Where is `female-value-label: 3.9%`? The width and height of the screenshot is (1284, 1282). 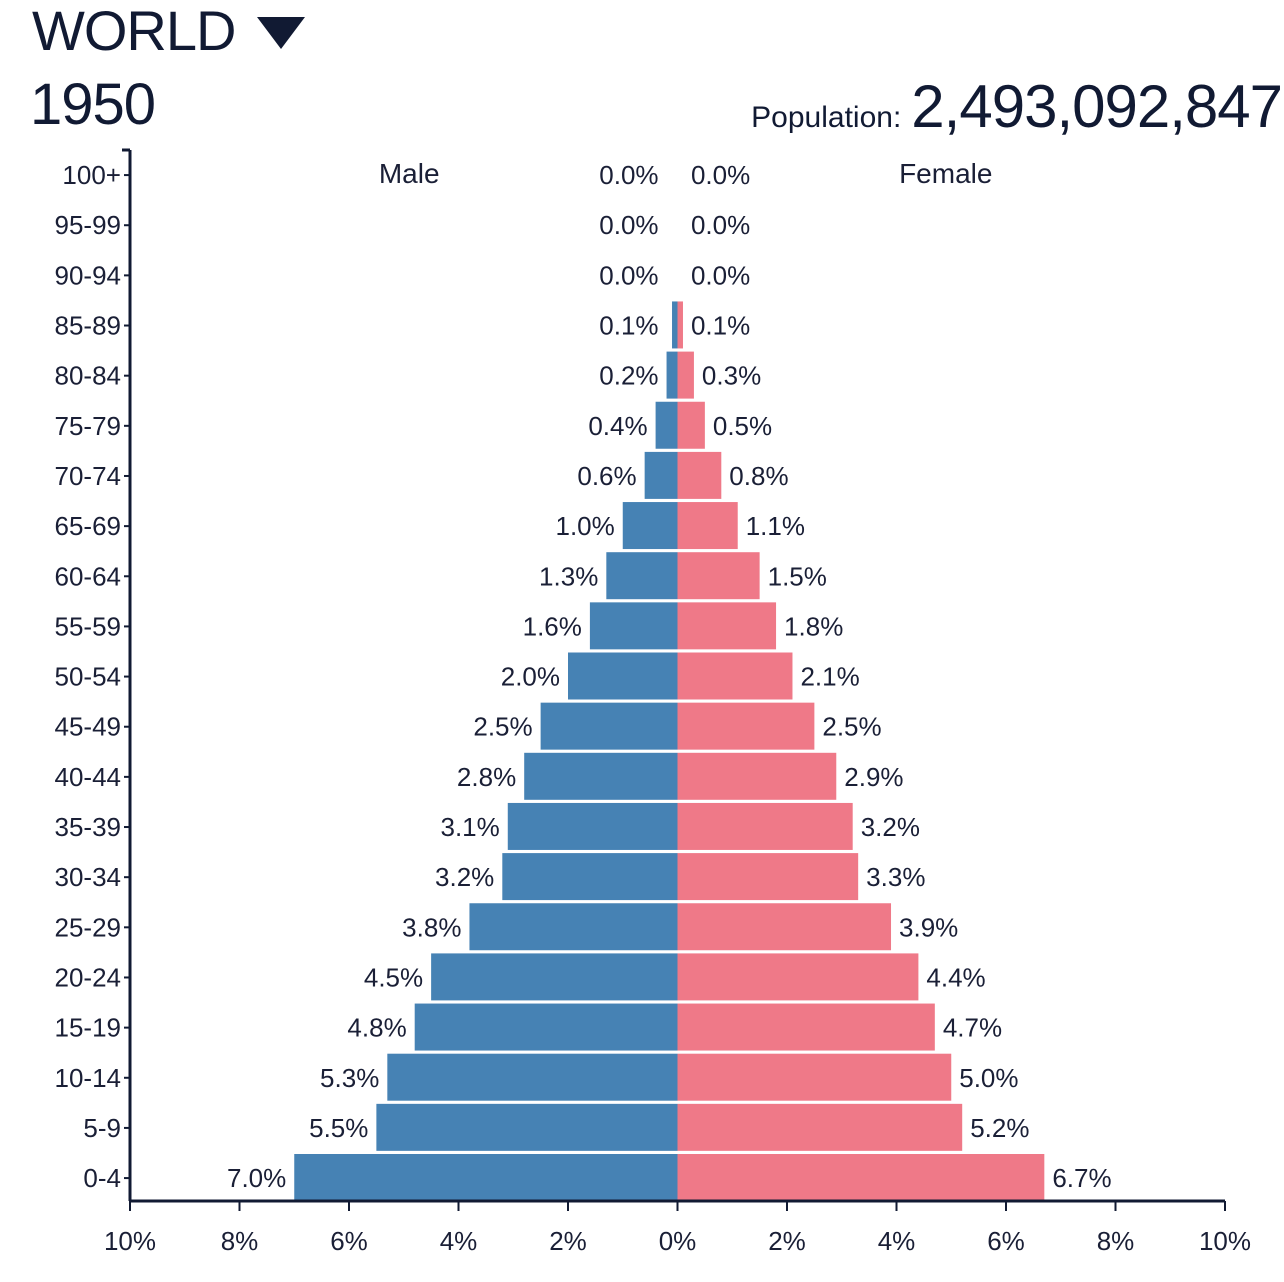 female-value-label: 3.9% is located at coordinates (928, 927).